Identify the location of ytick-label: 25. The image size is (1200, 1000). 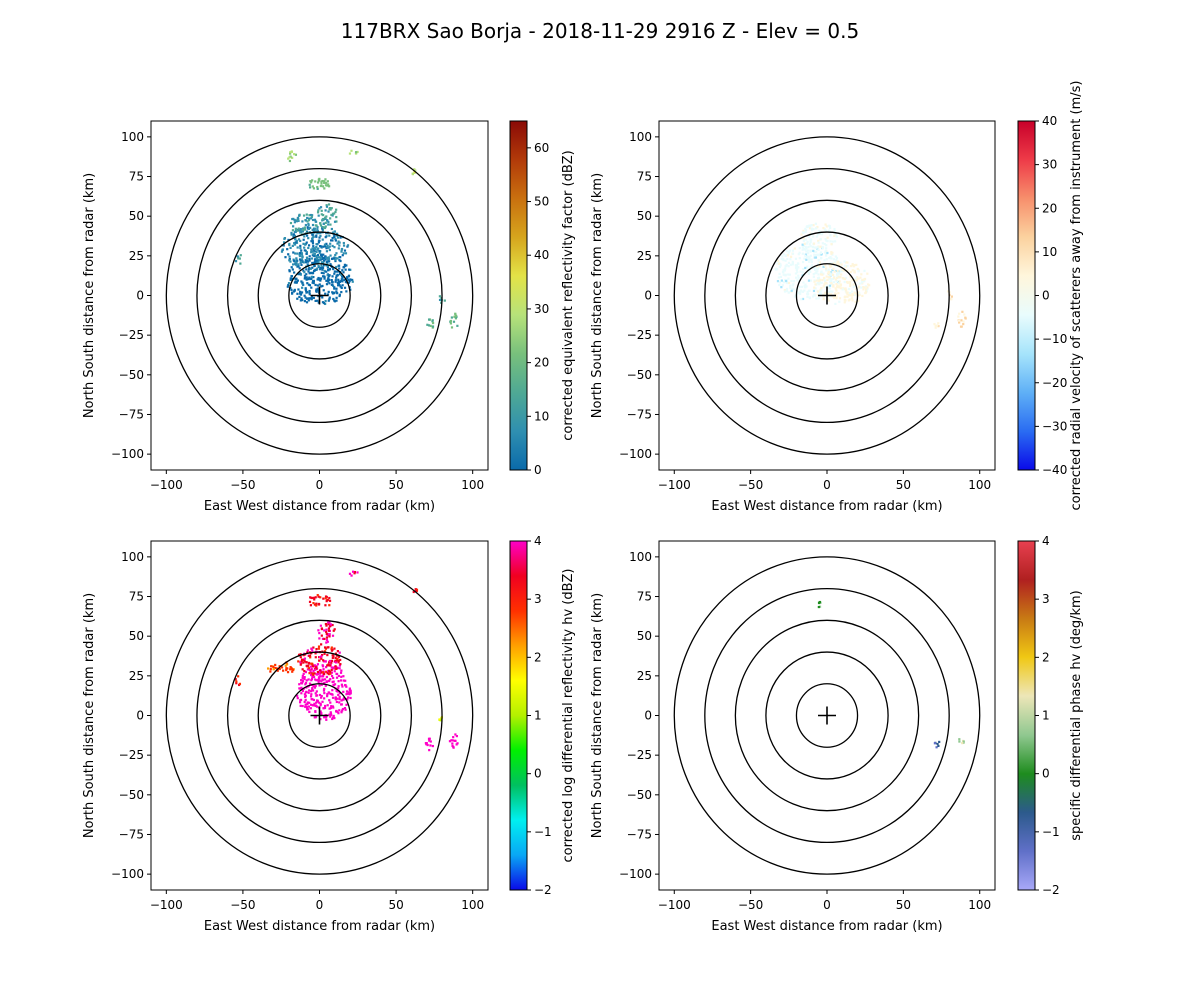
(644, 256).